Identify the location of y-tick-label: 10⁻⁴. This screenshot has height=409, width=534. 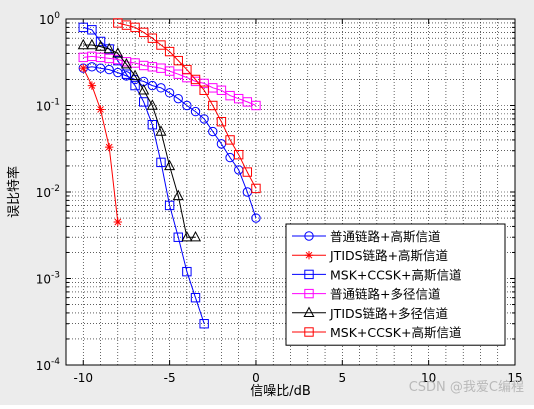
(48, 365).